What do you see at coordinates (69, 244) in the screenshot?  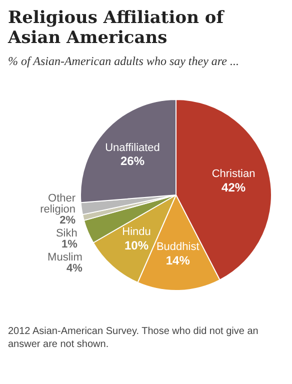 I see `data-label: 1%` at bounding box center [69, 244].